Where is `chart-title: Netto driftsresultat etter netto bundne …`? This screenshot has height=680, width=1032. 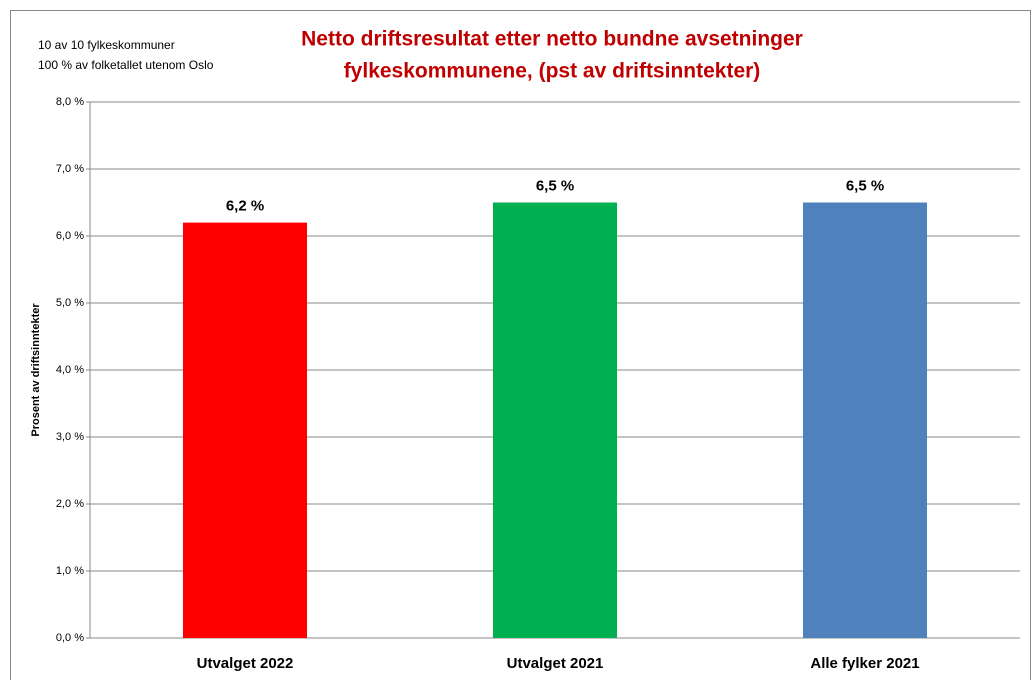
chart-title: Netto driftsresultat etter netto bundne … is located at coordinates (552, 39).